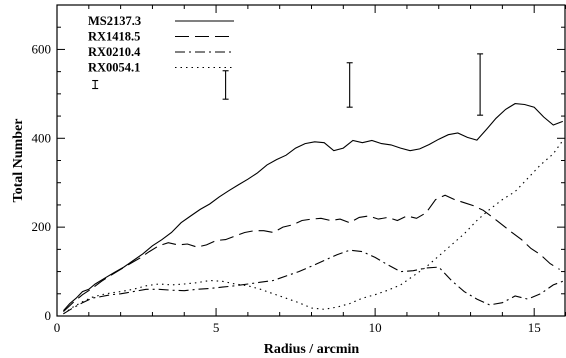 The width and height of the screenshot is (566, 358). What do you see at coordinates (18, 161) in the screenshot?
I see `y-axis-label: Total Number` at bounding box center [18, 161].